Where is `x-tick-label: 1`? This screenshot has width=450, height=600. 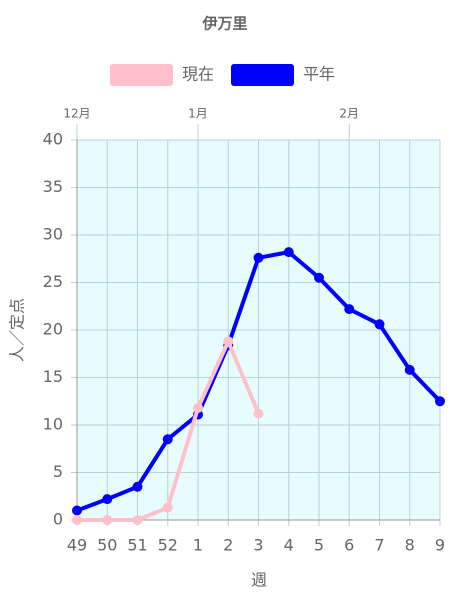
x-tick-label: 1 is located at coordinates (198, 545).